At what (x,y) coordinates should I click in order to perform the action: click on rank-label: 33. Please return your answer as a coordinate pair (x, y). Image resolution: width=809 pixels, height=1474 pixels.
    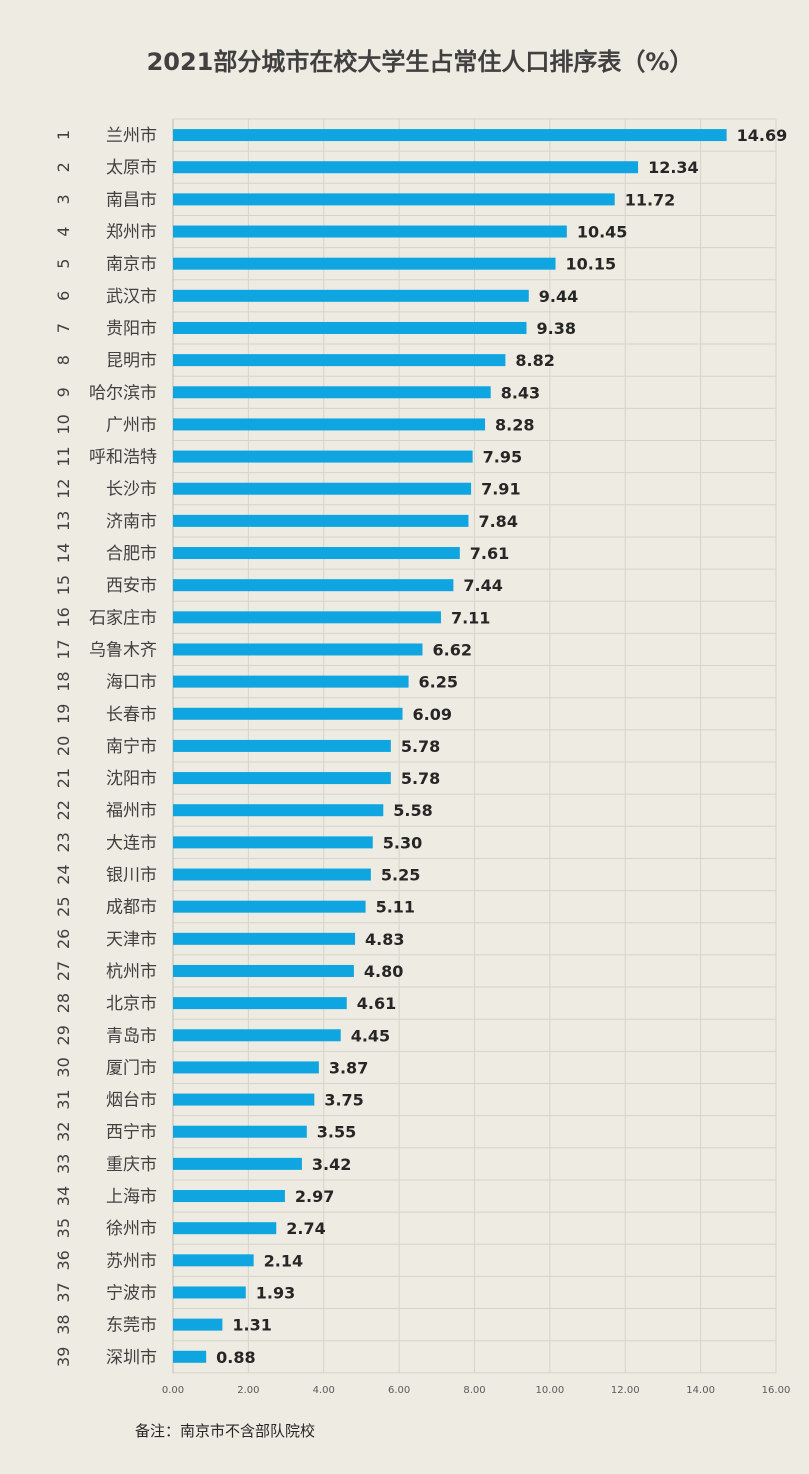
    Looking at the image, I should click on (63, 1164).